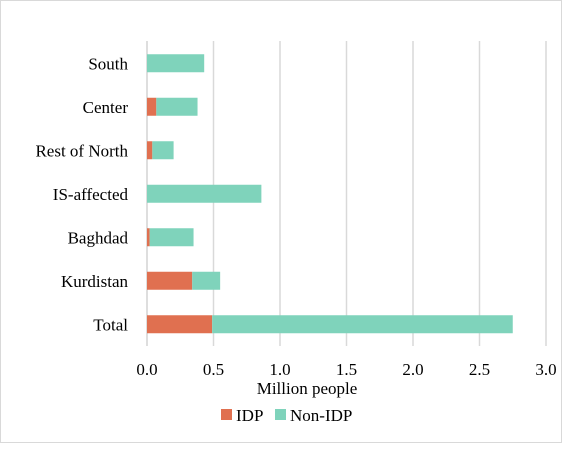  I want to click on x-tick-label-4: 2.0, so click(412, 369).